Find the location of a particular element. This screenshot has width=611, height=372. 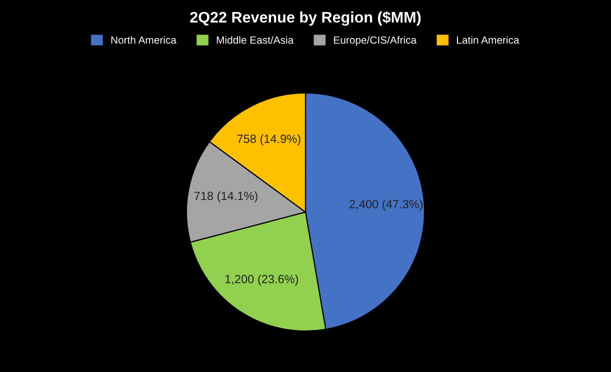

data-label: 718 (14.1%) is located at coordinates (226, 196).